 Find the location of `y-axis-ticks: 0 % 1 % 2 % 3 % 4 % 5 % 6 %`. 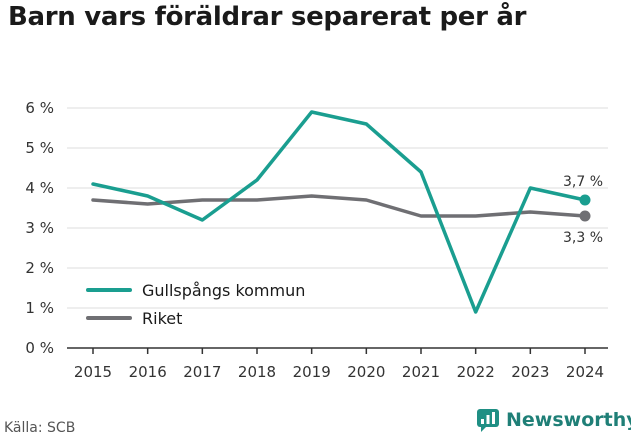

y-axis-ticks: 0 % 1 % 2 % 3 % 4 % 5 % 6 % is located at coordinates (39, 228).